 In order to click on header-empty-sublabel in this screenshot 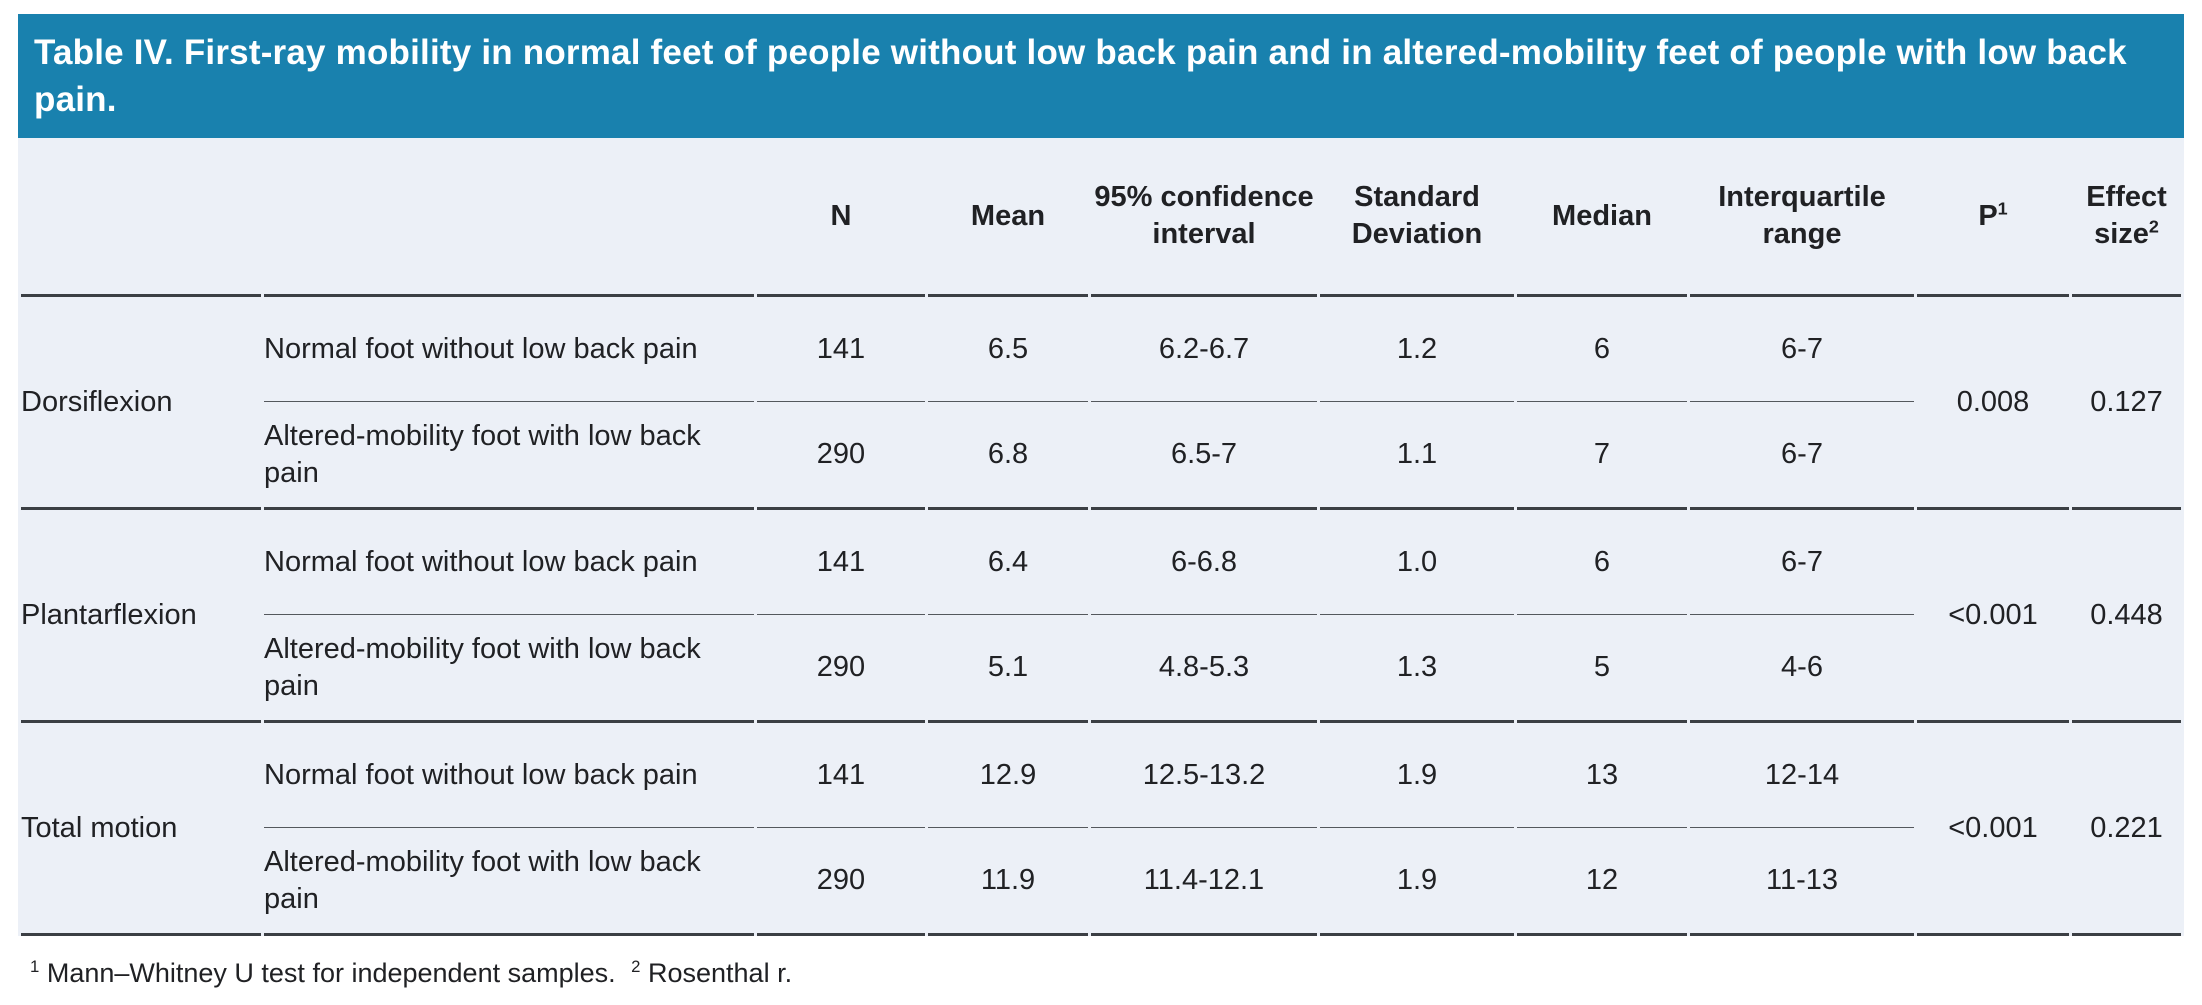, I will do `click(509, 217)`.